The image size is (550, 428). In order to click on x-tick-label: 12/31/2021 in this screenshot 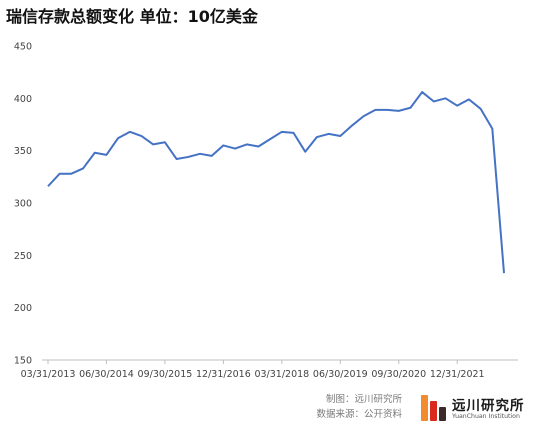, I will do `click(457, 374)`.